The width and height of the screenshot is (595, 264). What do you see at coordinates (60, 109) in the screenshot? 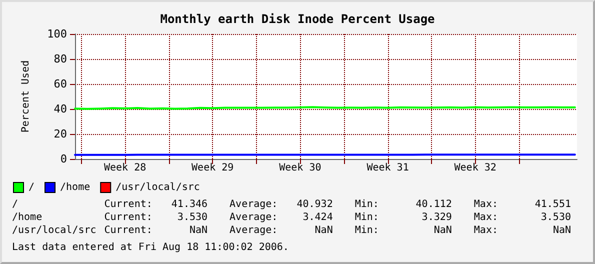
I see `y-tick-label: 40` at bounding box center [60, 109].